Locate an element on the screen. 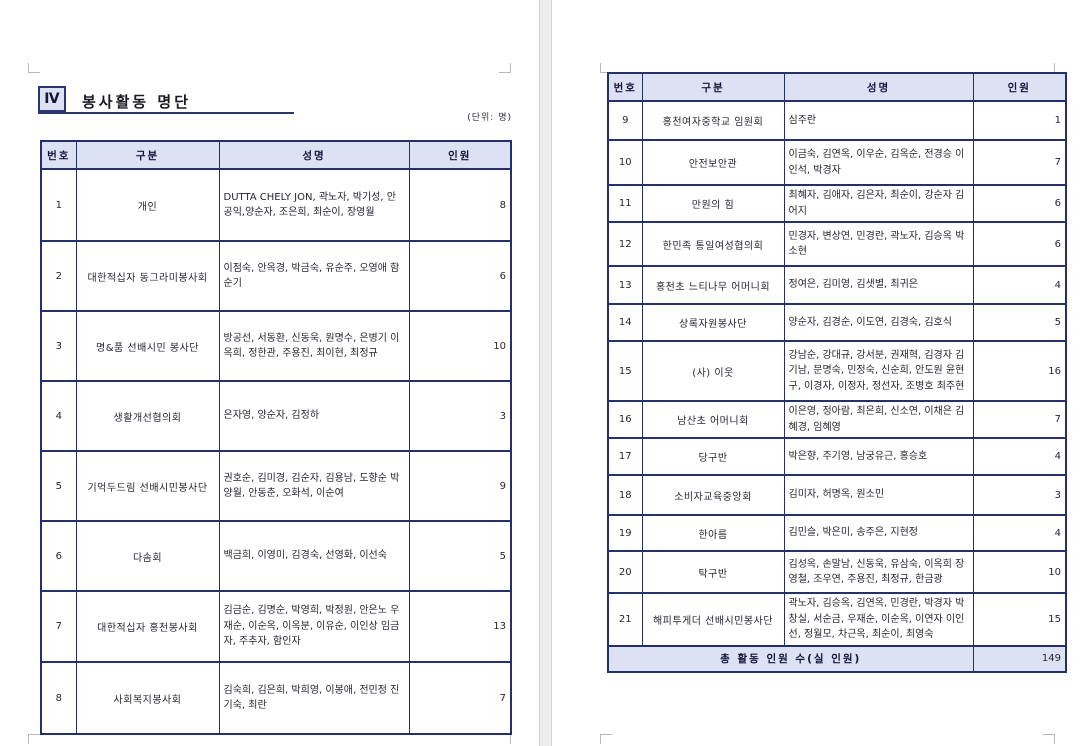  row-group-cell: 명&품 선배시민 봉사단 is located at coordinates (147, 346).